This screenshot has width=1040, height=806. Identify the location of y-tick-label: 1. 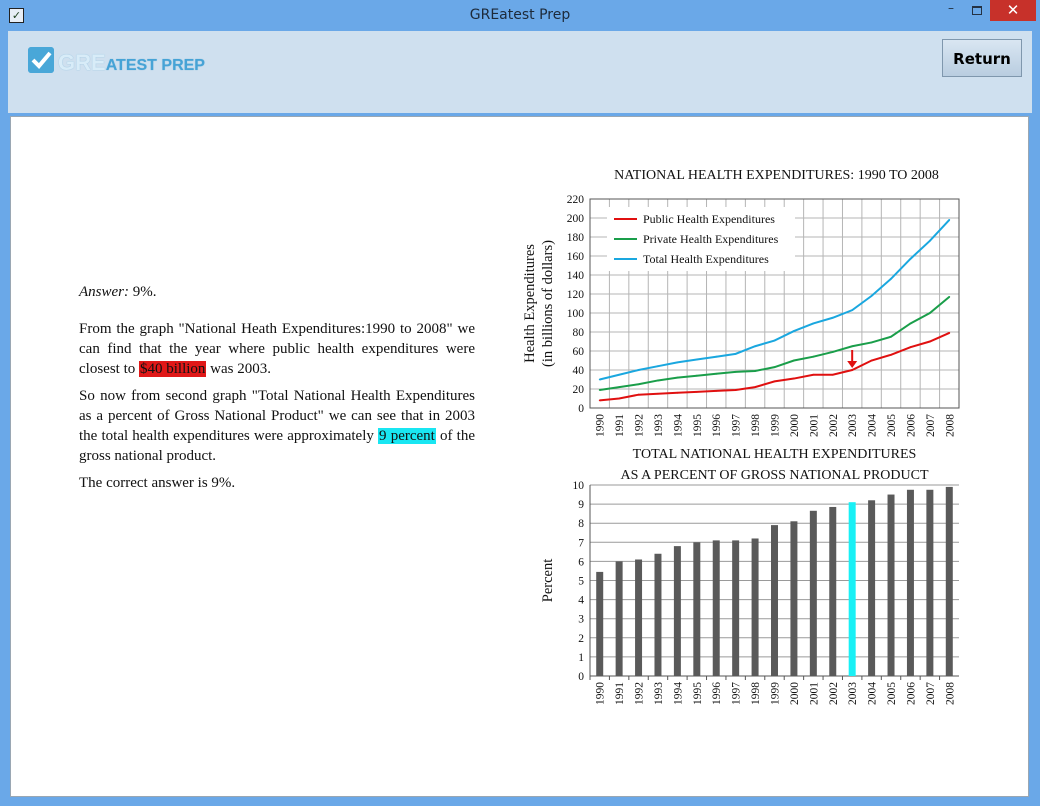
(581, 658).